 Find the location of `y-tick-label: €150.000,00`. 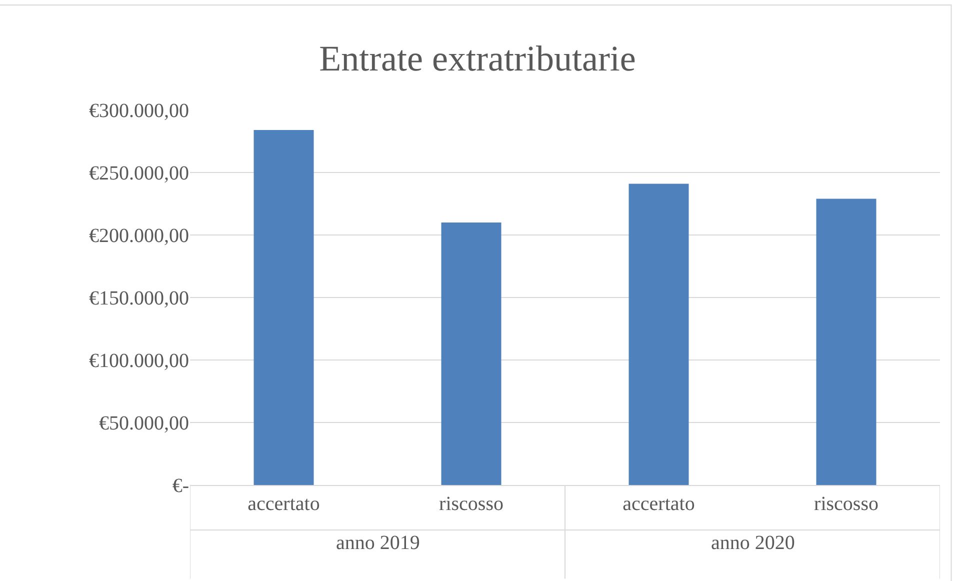

y-tick-label: €150.000,00 is located at coordinates (139, 299).